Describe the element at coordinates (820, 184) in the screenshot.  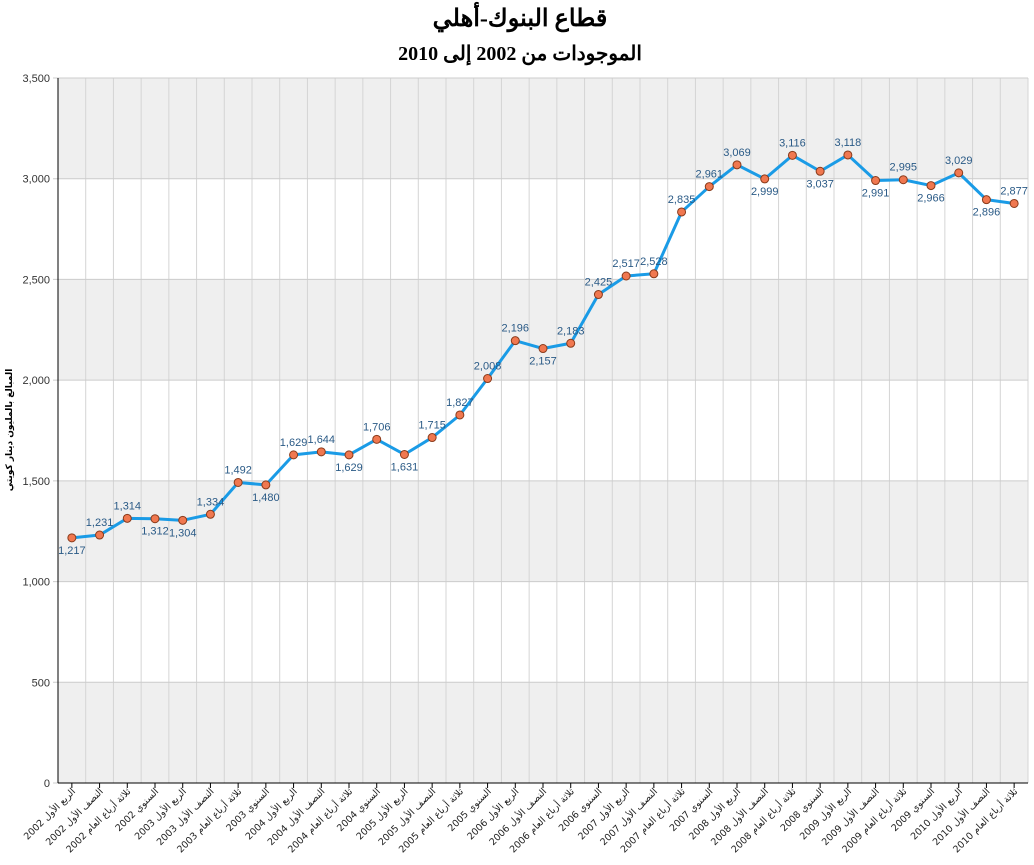
I see `data-label: 3,037` at that location.